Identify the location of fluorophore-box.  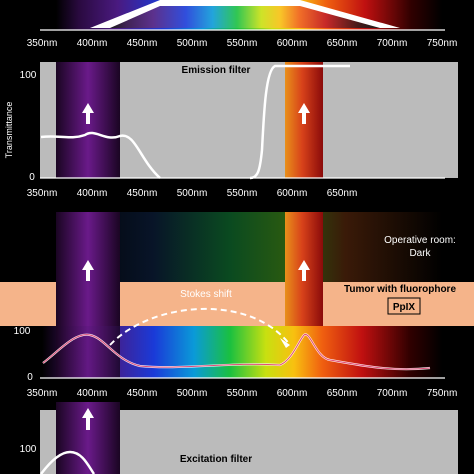
(404, 306).